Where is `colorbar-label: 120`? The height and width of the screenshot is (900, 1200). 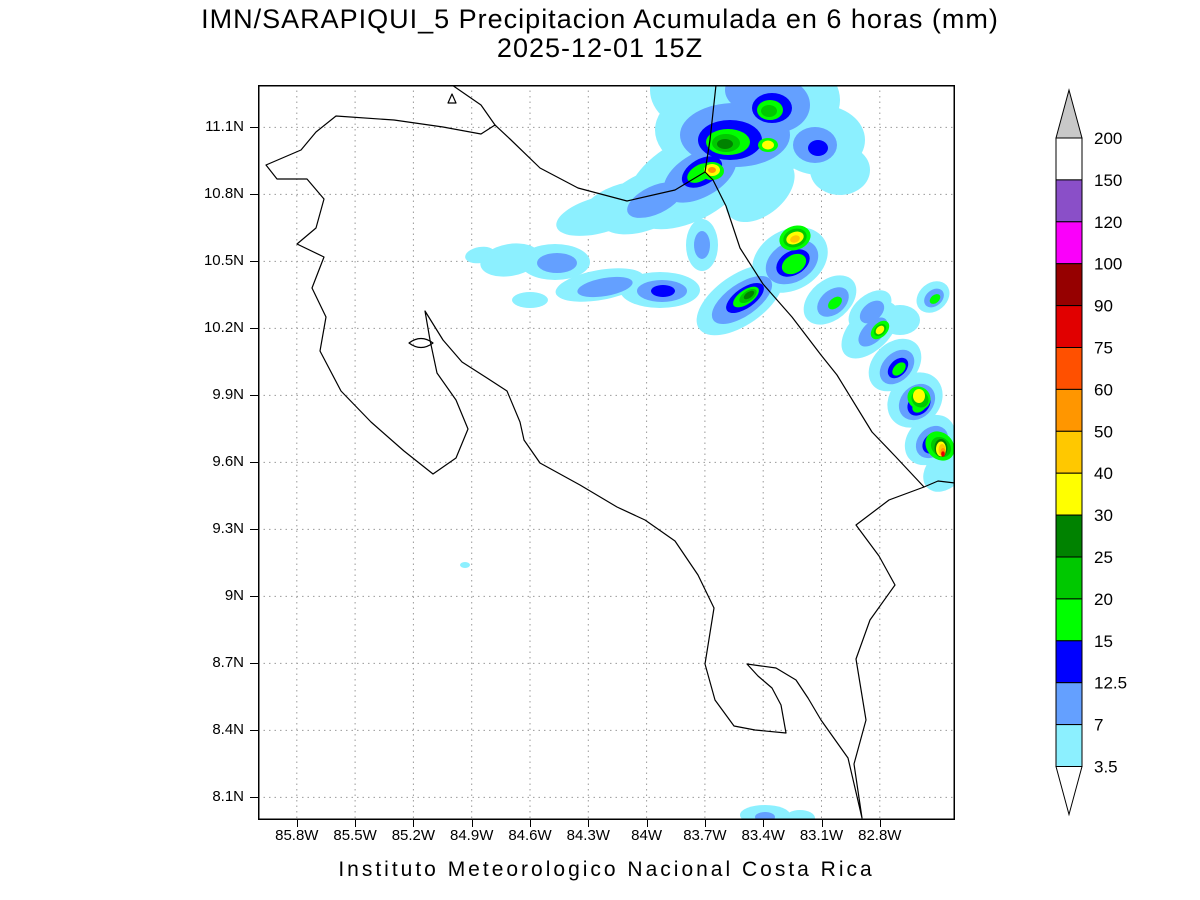
colorbar-label: 120 is located at coordinates (1108, 222).